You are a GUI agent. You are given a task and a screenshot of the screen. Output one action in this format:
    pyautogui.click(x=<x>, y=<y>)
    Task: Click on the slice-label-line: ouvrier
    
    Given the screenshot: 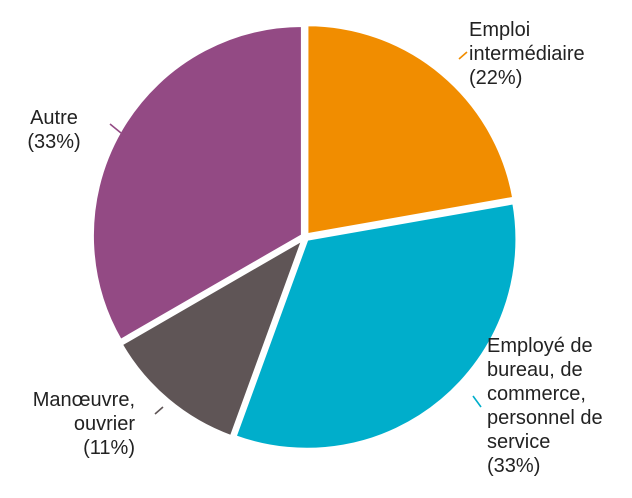 What is the action you would take?
    pyautogui.click(x=104, y=424)
    